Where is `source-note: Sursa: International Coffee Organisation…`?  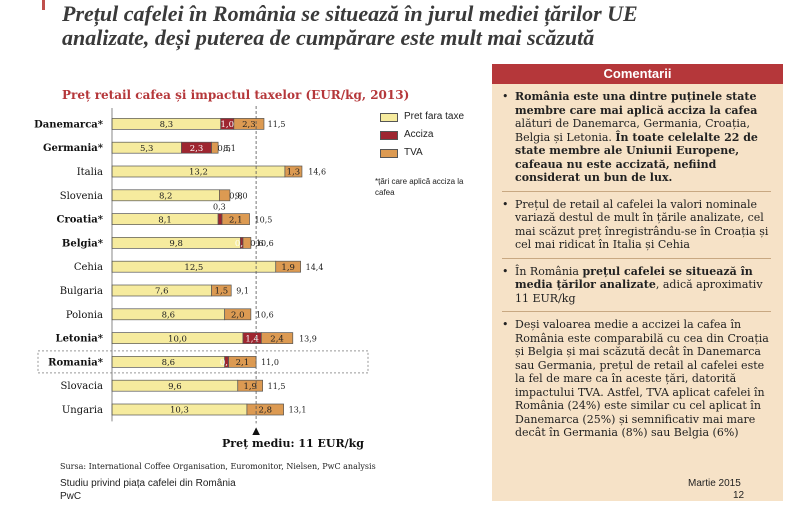
source-note: Sursa: International Coffee Organisation… is located at coordinates (218, 466).